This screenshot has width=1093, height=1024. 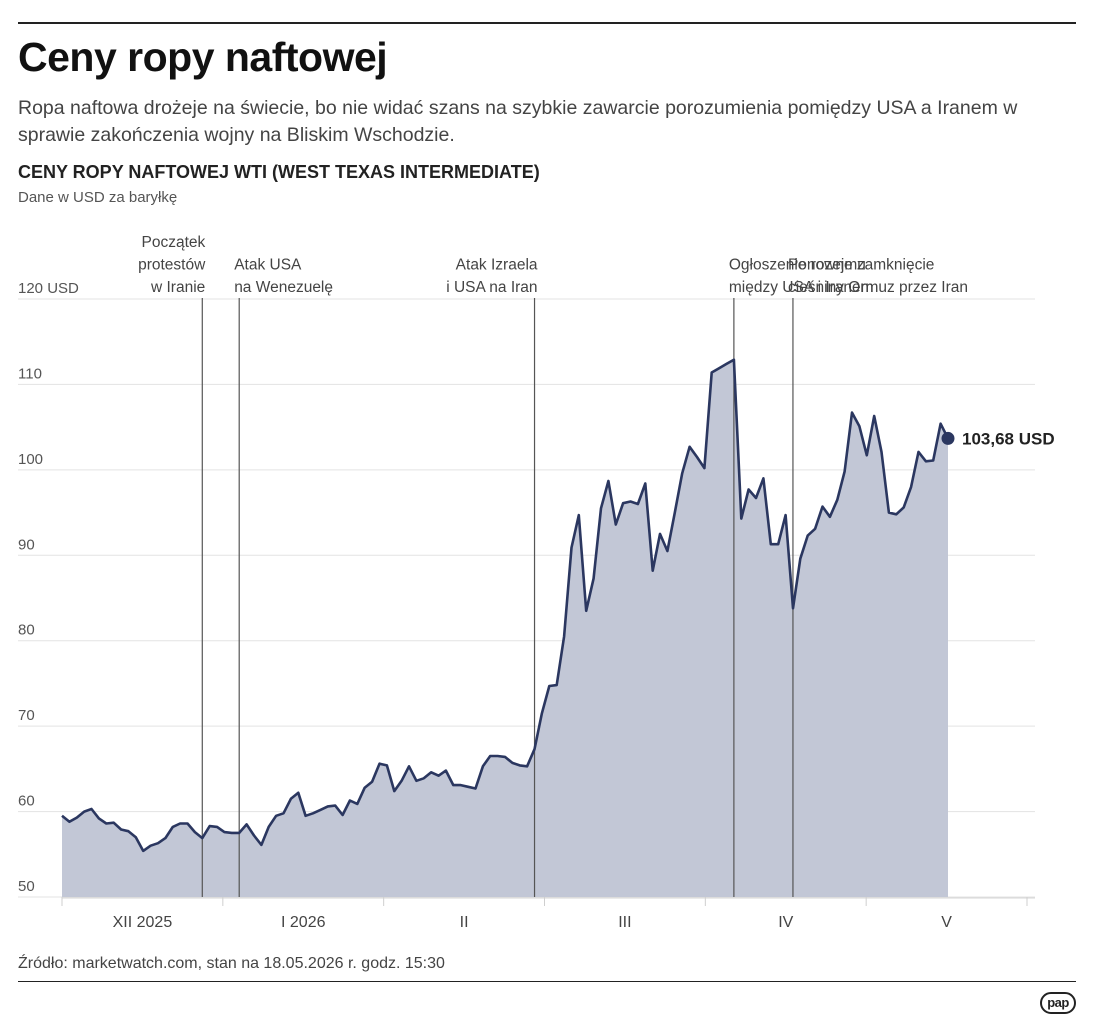 What do you see at coordinates (26, 715) in the screenshot?
I see `y-tick-label-70: 70` at bounding box center [26, 715].